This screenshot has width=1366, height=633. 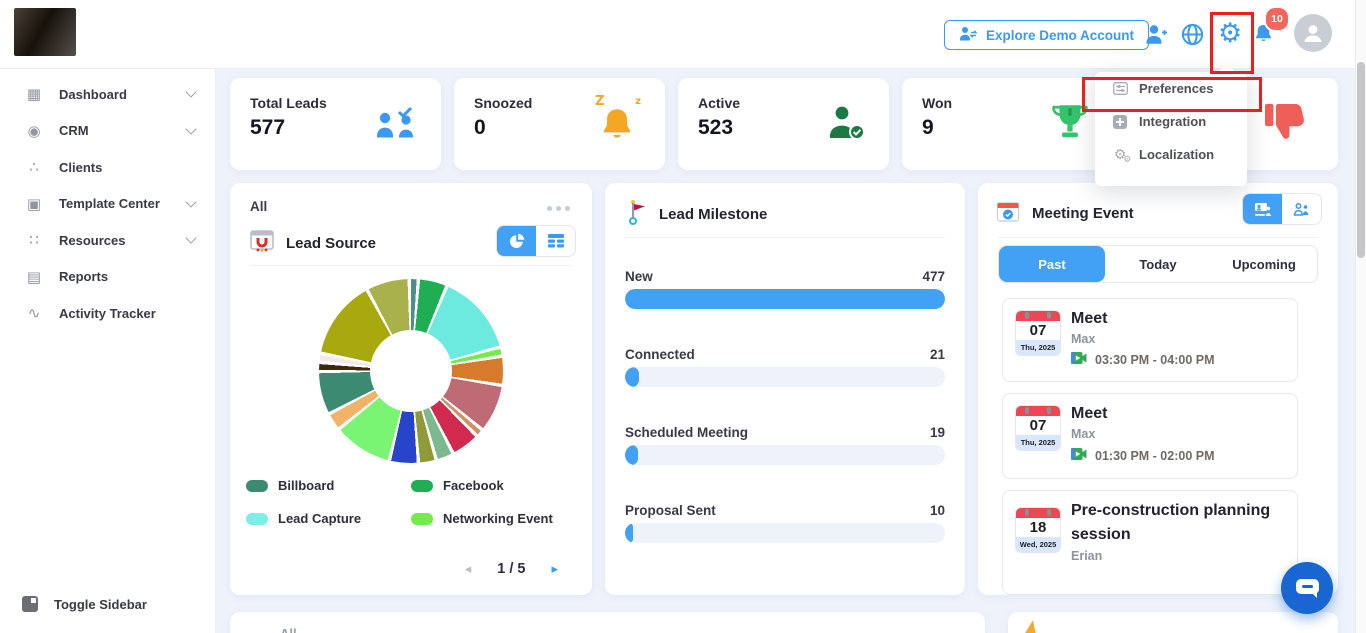 I want to click on legend-label: Facebook, so click(x=473, y=485).